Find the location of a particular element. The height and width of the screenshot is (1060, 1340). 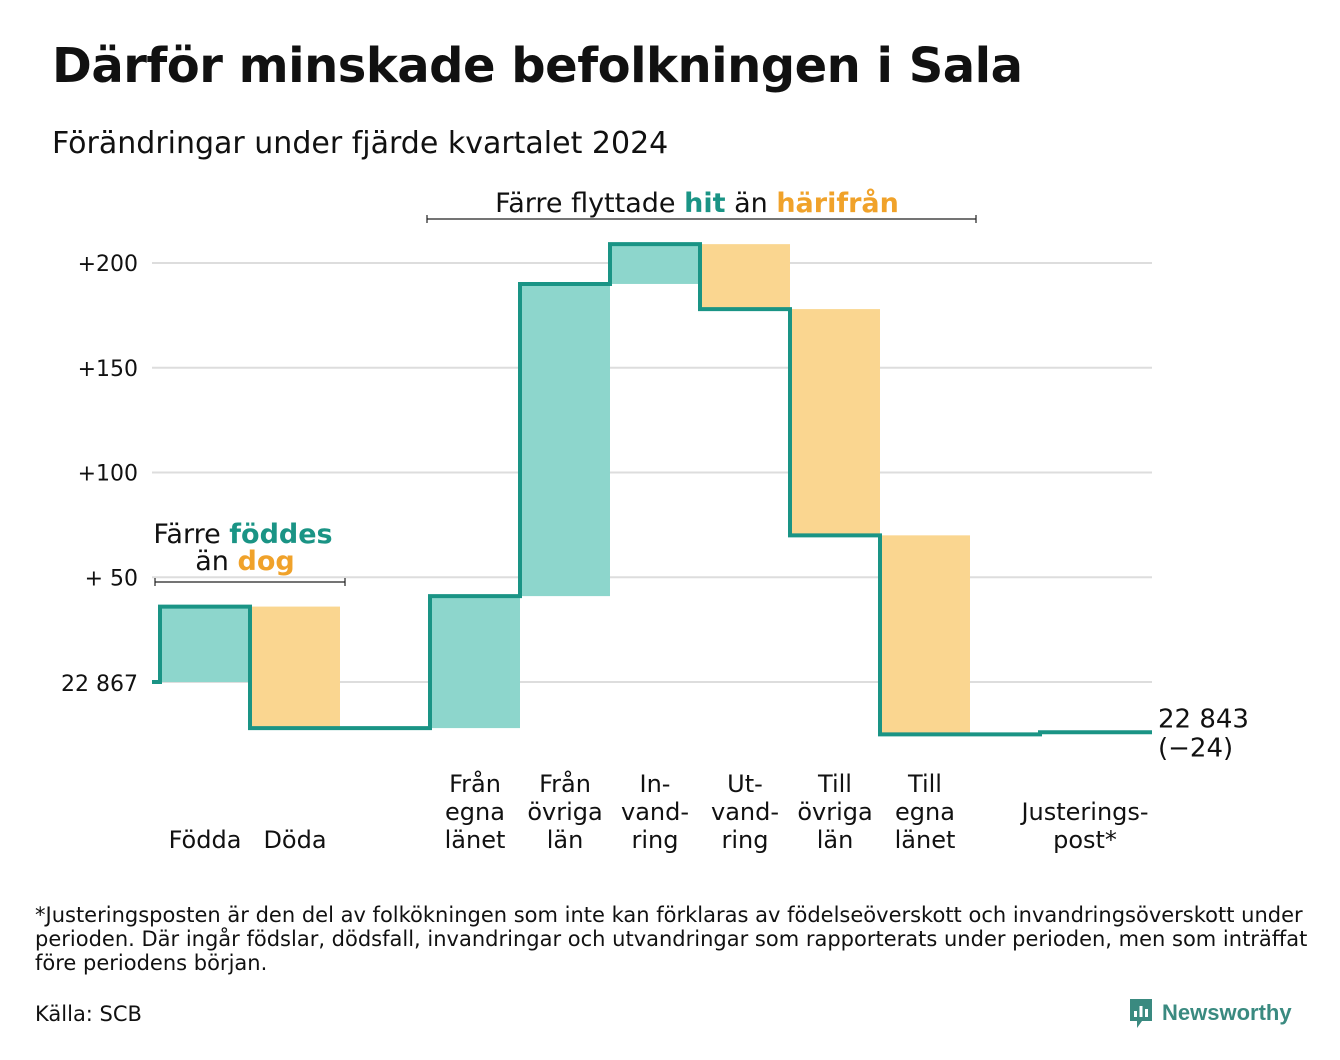

y-tick-label: +150 is located at coordinates (108, 369).